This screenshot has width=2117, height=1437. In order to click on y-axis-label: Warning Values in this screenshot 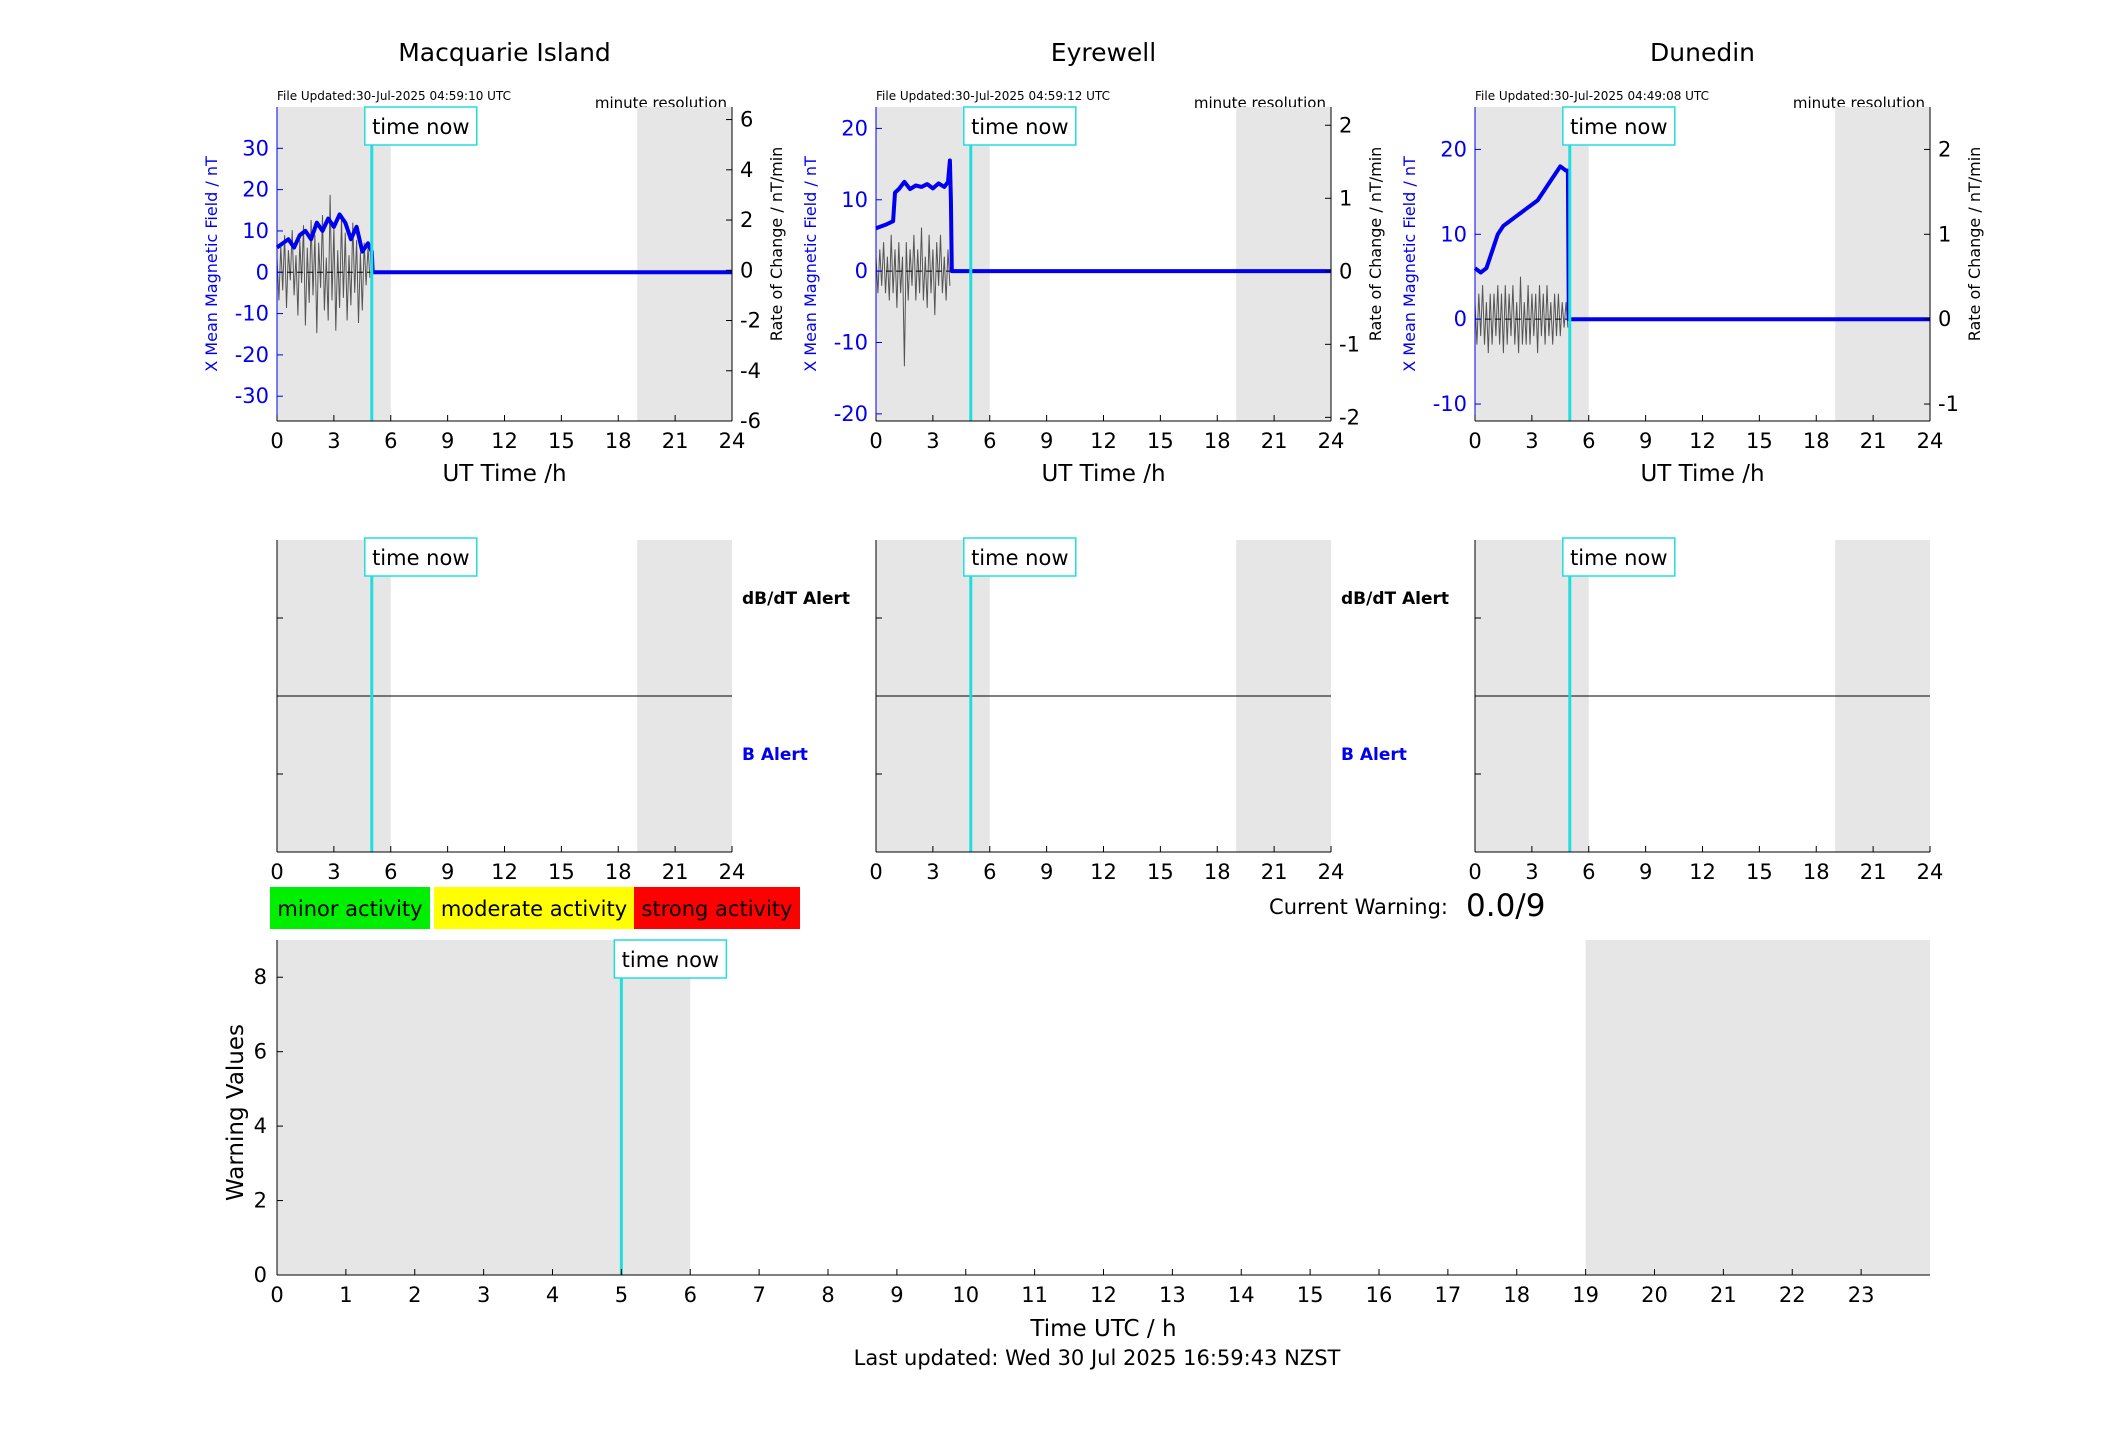, I will do `click(236, 1112)`.